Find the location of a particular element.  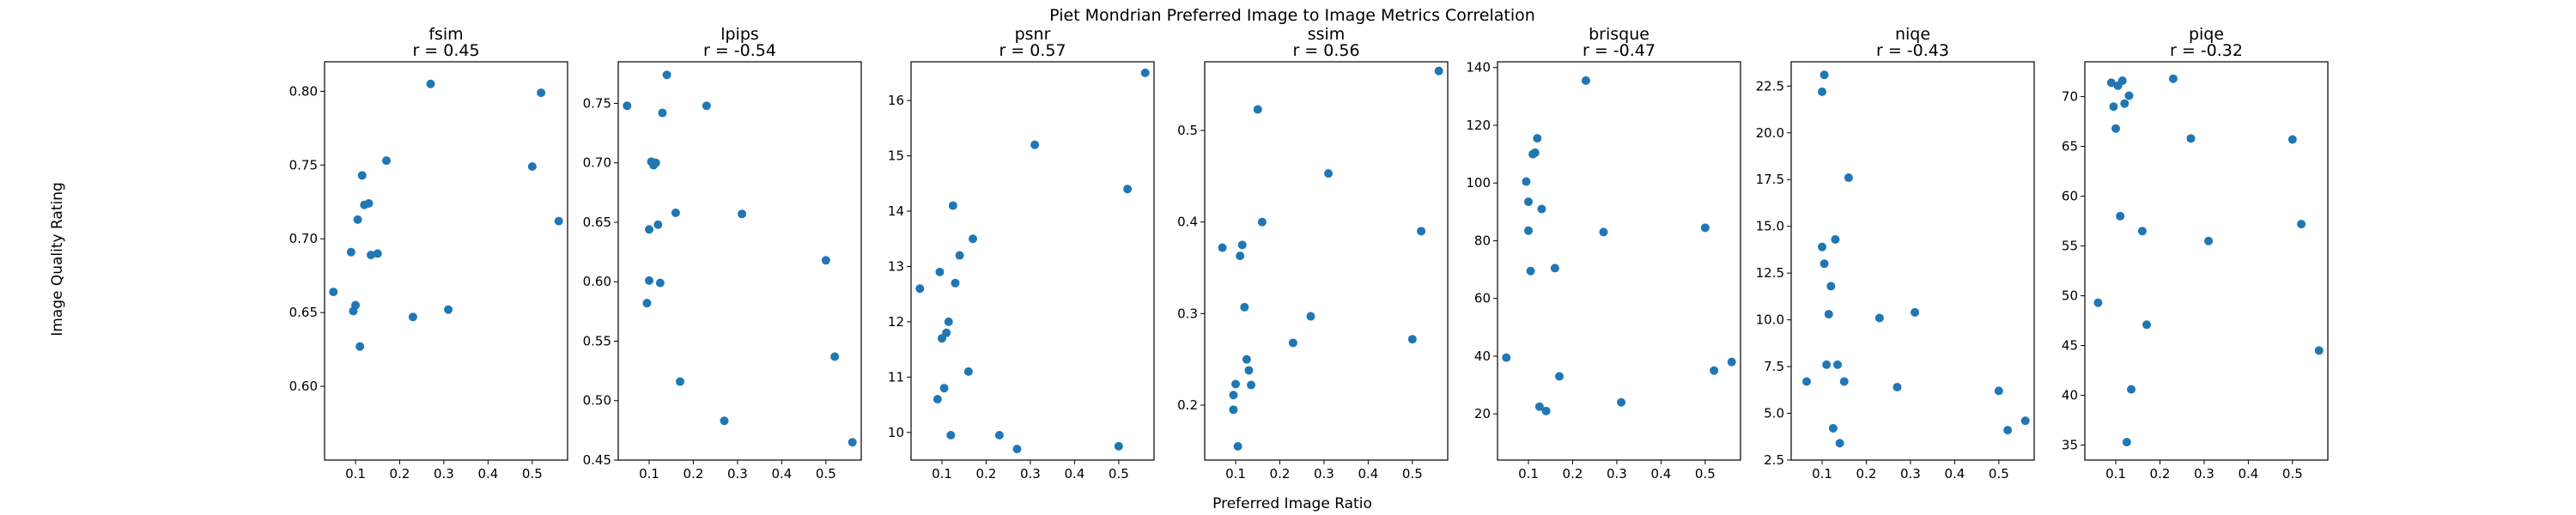

y-tick-label: 60 is located at coordinates (2070, 196).